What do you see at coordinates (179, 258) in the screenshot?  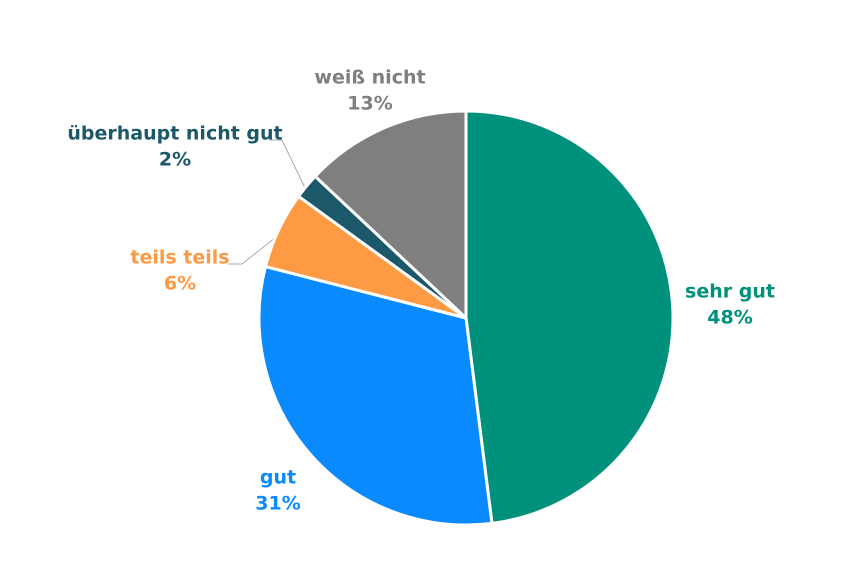 I see `slice-label: teils teils` at bounding box center [179, 258].